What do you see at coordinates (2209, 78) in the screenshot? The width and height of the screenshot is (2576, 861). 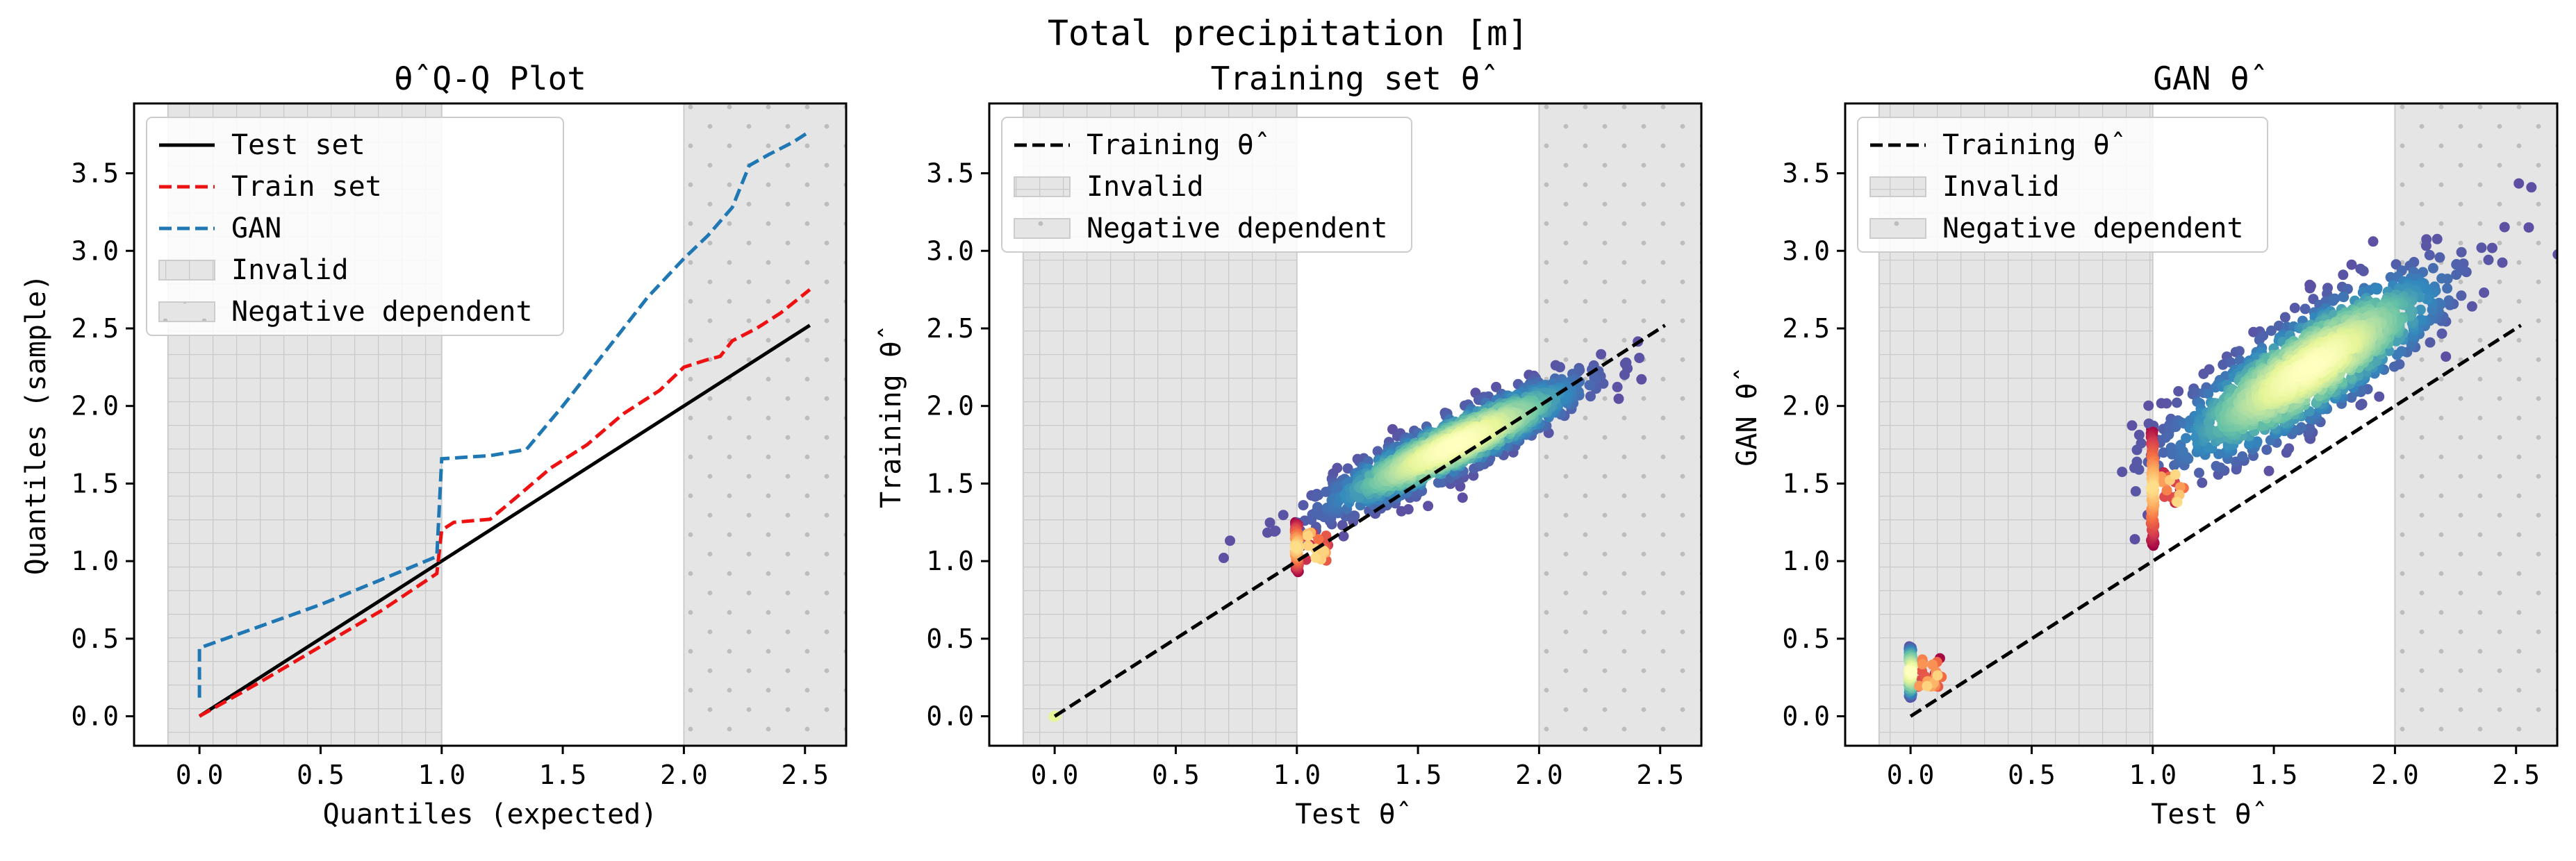 I see `panel-title: GAN θ̂` at bounding box center [2209, 78].